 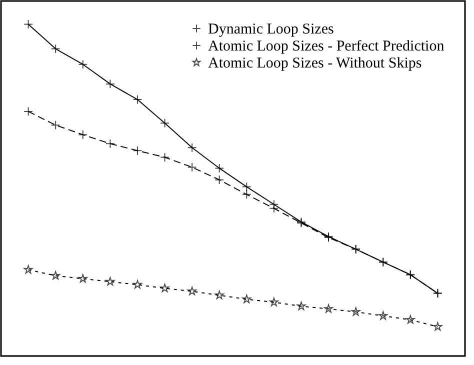 What do you see at coordinates (326, 46) in the screenshot?
I see `legend-label: Atomic Loop Sizes - Perfect Prediction` at bounding box center [326, 46].